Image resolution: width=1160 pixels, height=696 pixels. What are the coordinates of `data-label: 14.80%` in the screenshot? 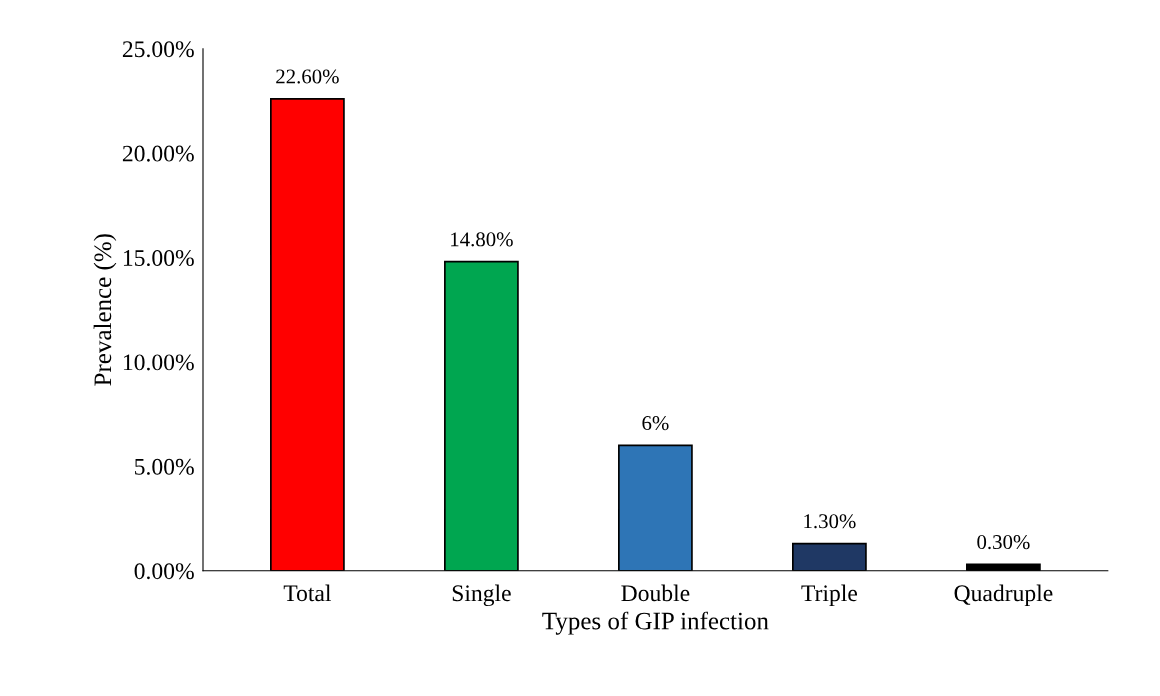 It's located at (482, 239).